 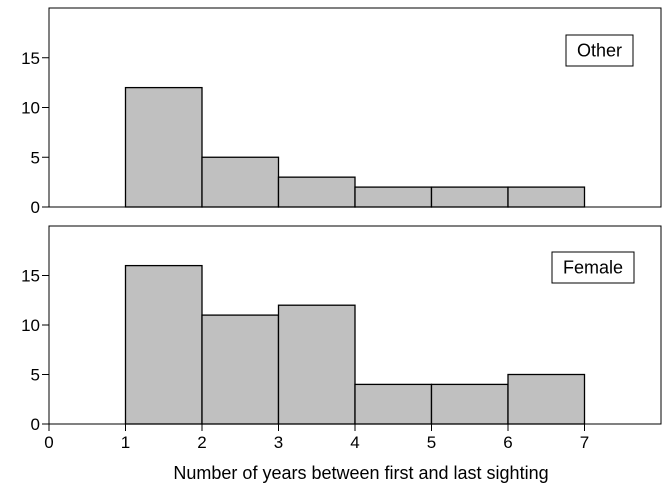 I want to click on x-axis: 0 1 2 3 4 5 6 7, so click(x=316, y=438).